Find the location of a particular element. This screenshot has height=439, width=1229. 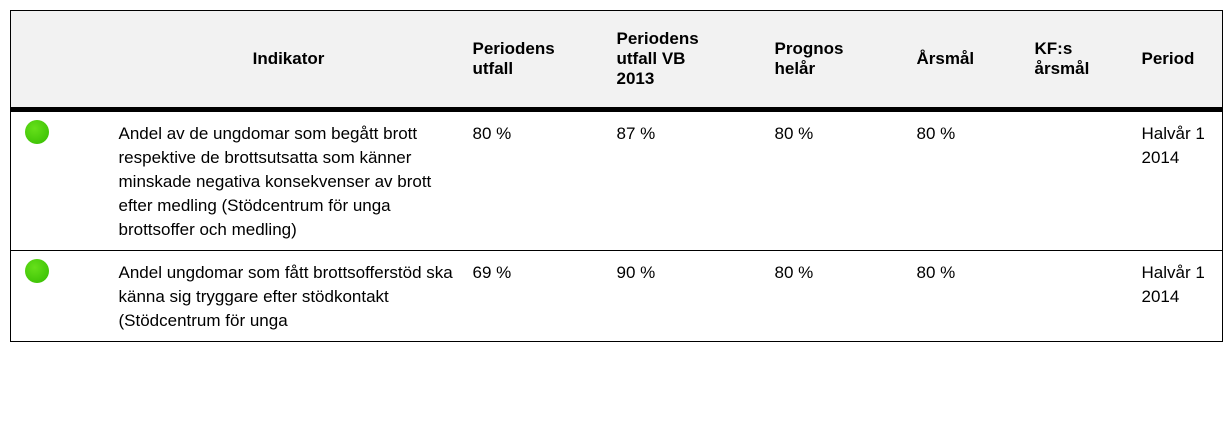

column-header: Period is located at coordinates (1179, 61).